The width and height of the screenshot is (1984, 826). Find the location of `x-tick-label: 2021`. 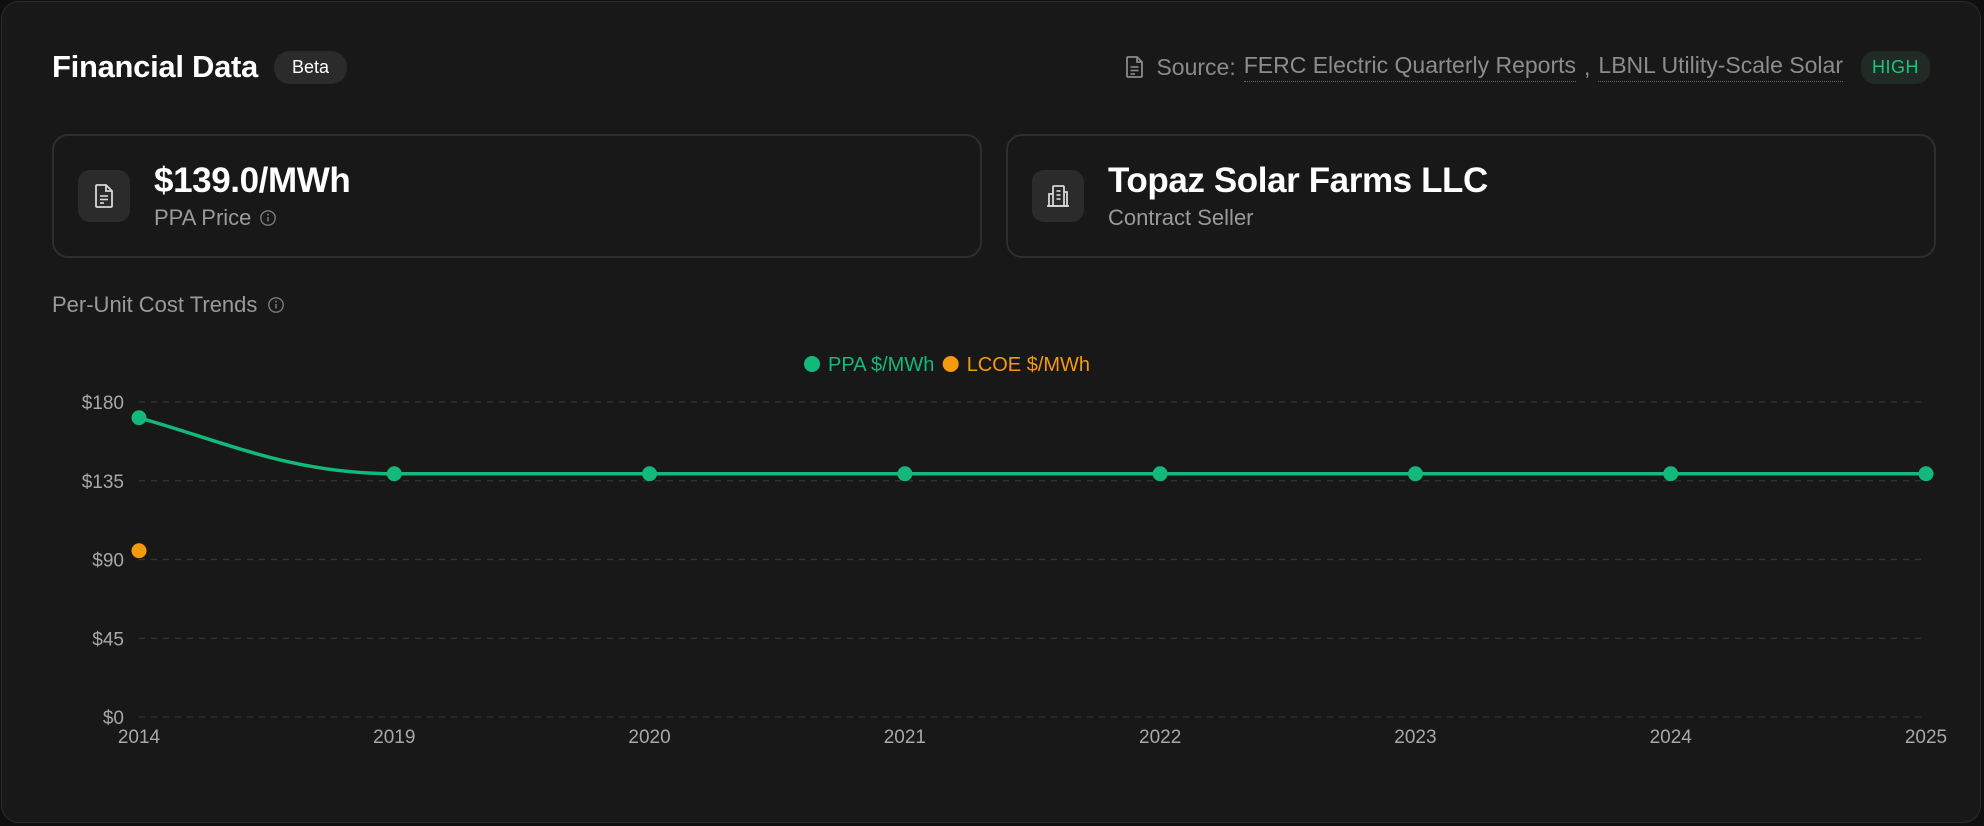

x-tick-label: 2021 is located at coordinates (905, 737).